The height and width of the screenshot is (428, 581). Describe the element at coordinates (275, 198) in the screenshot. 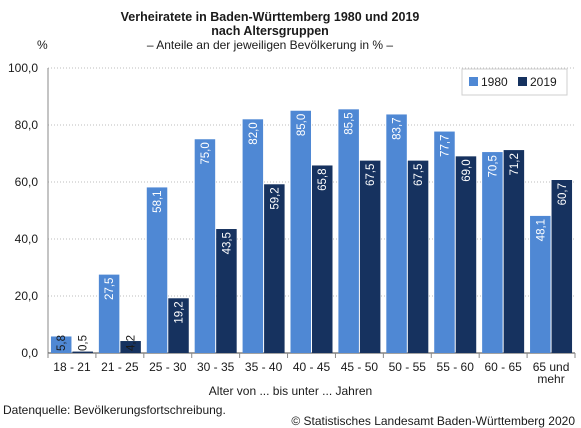

I see `data-label: 59,2` at that location.